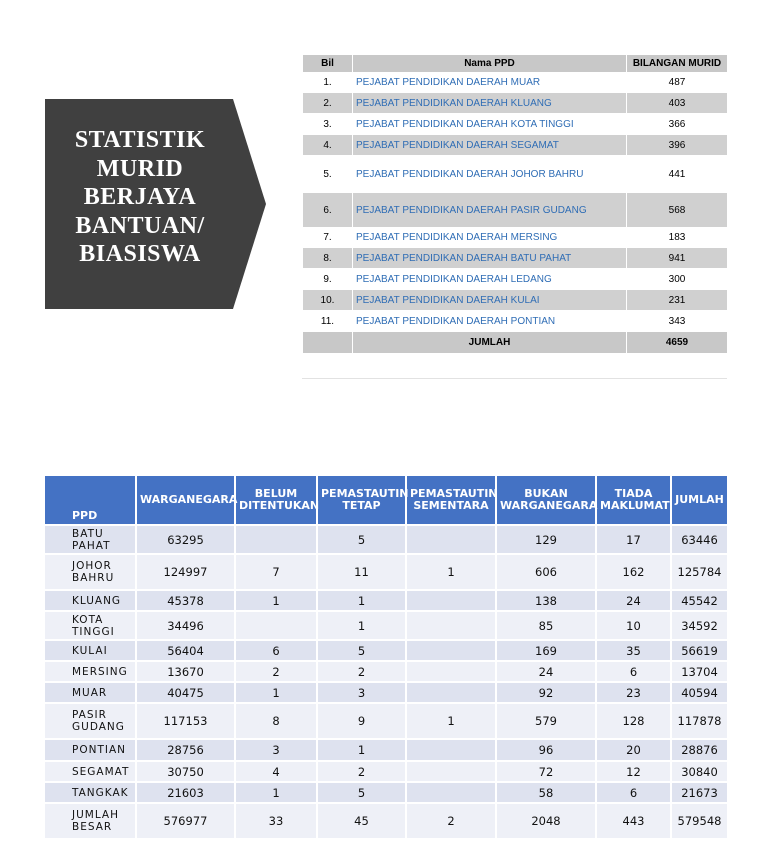  What do you see at coordinates (327, 174) in the screenshot?
I see `cell: 5.` at bounding box center [327, 174].